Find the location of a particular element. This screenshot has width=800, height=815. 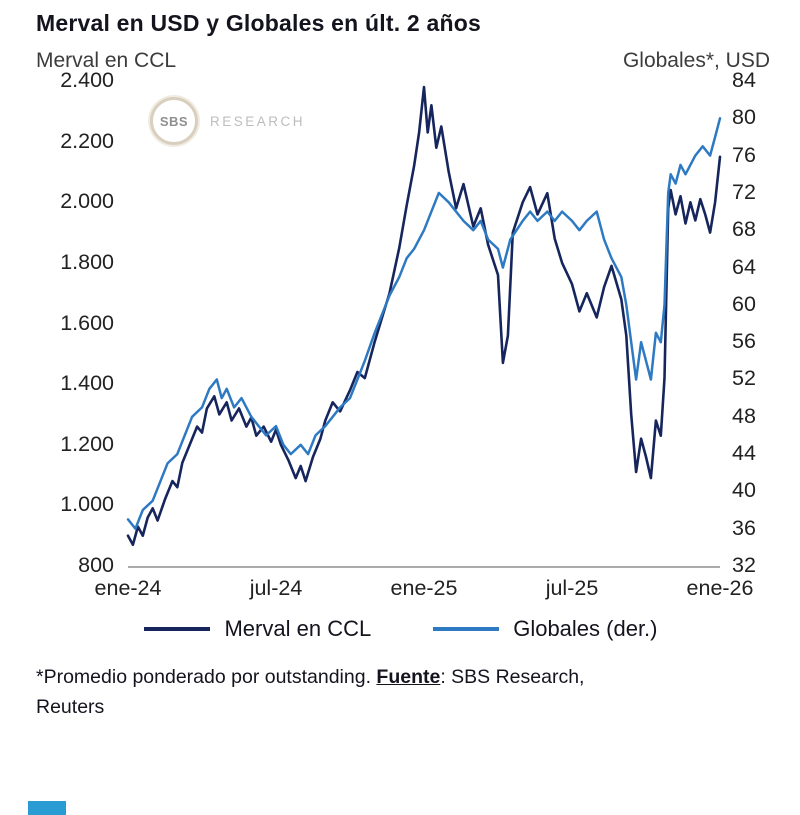

legend: Merval en CCL Globales (der.) is located at coordinates (401, 629).